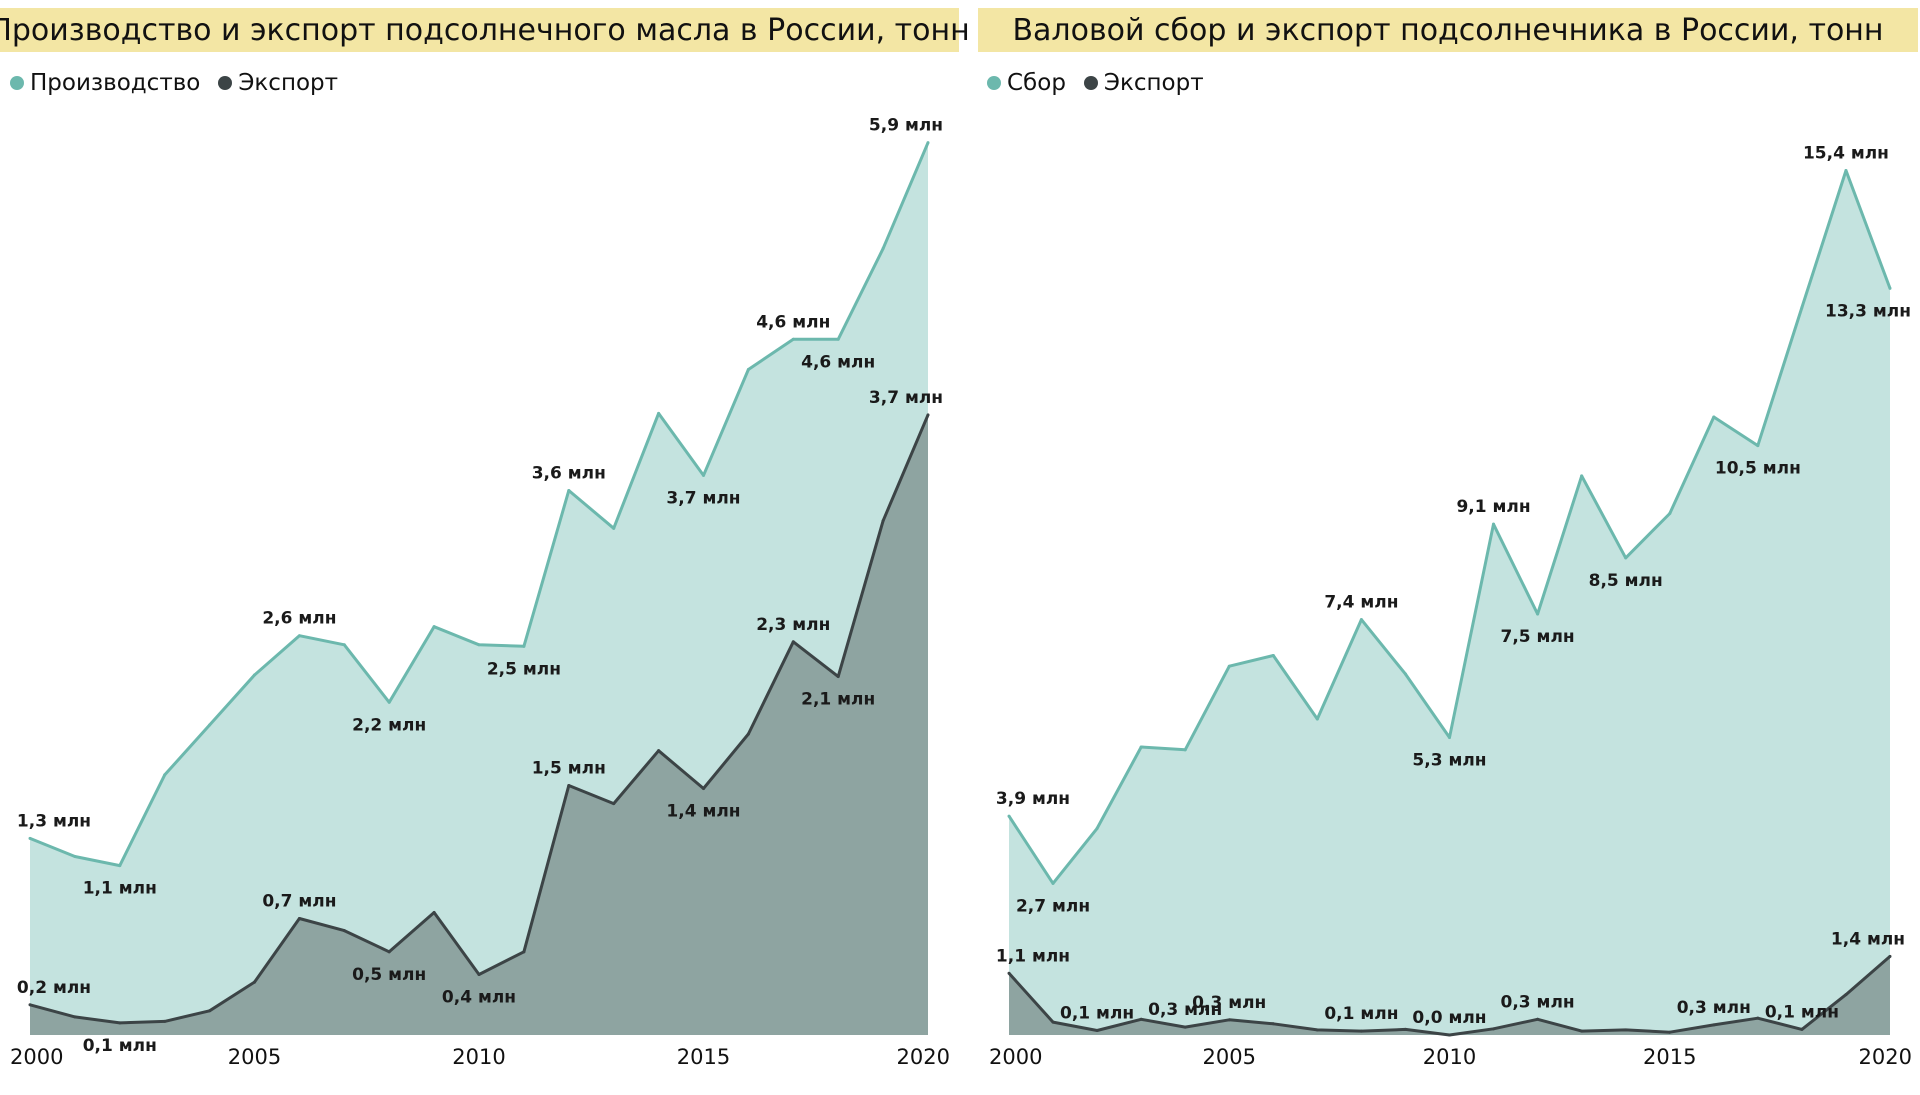 The width and height of the screenshot is (1920, 1095). What do you see at coordinates (54, 988) in the screenshot?
I see `data-label: 0,2 млн` at bounding box center [54, 988].